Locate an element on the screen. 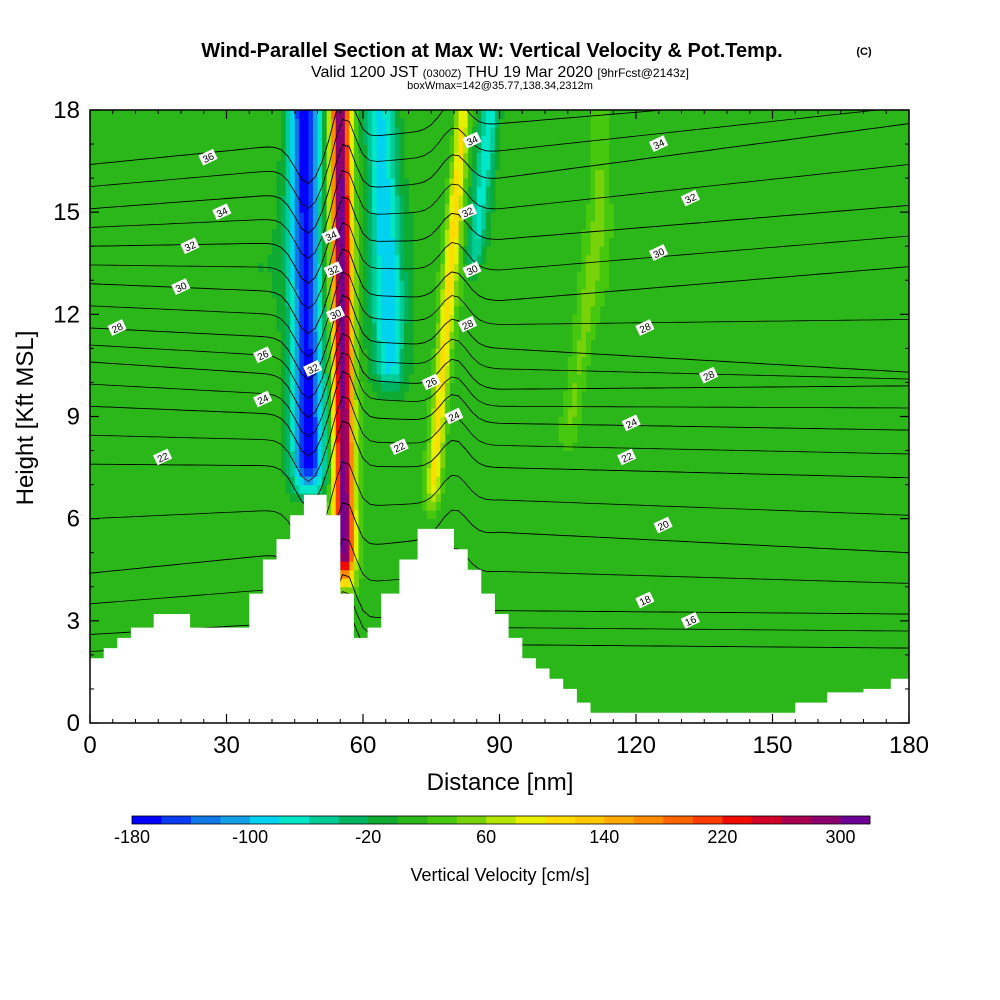  y-tick-label: 6 is located at coordinates (73, 519).